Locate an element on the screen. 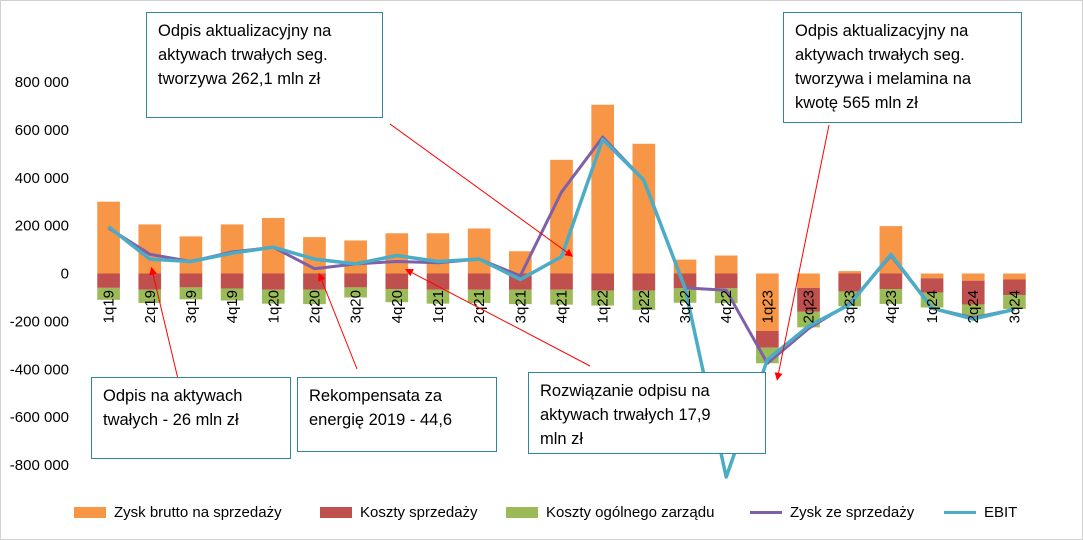 Image resolution: width=1083 pixels, height=540 pixels. legend-item-admin-costs: Koszty ogólnego zarządu is located at coordinates (610, 512).